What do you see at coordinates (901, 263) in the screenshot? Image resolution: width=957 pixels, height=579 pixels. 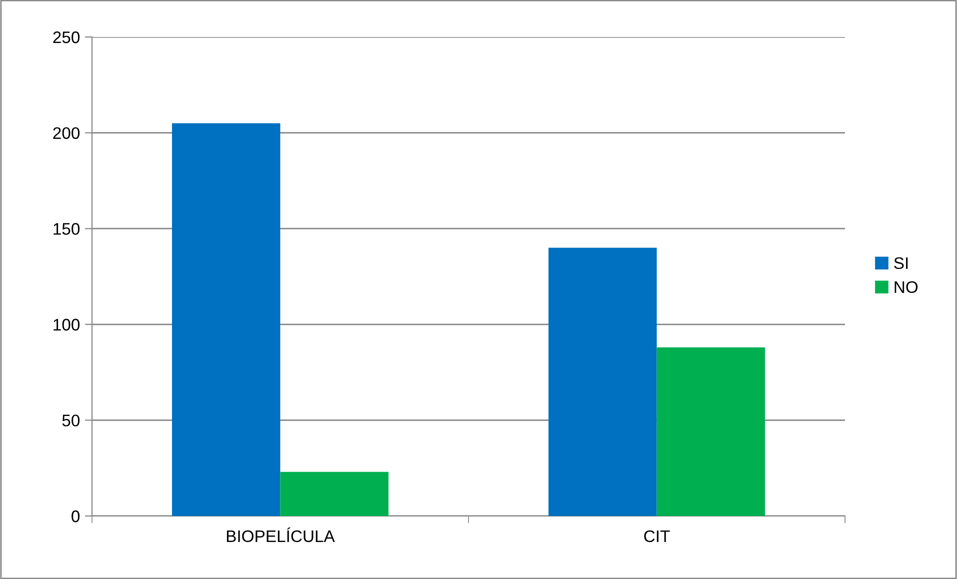 I see `legend-label: SI` at bounding box center [901, 263].